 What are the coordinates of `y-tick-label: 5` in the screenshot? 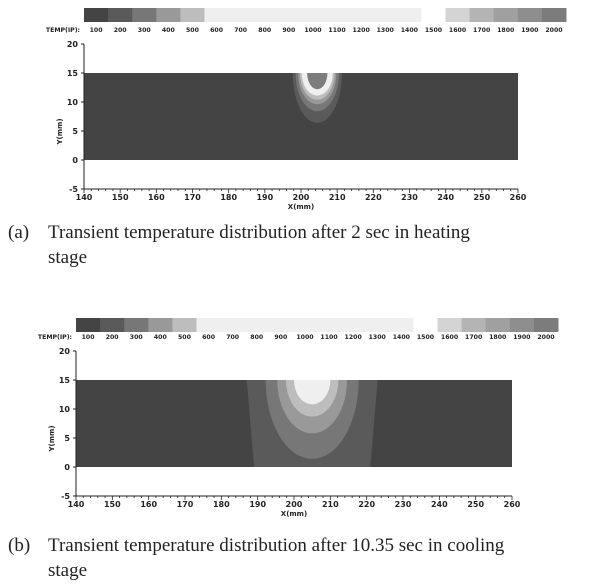 It's located at (75, 131).